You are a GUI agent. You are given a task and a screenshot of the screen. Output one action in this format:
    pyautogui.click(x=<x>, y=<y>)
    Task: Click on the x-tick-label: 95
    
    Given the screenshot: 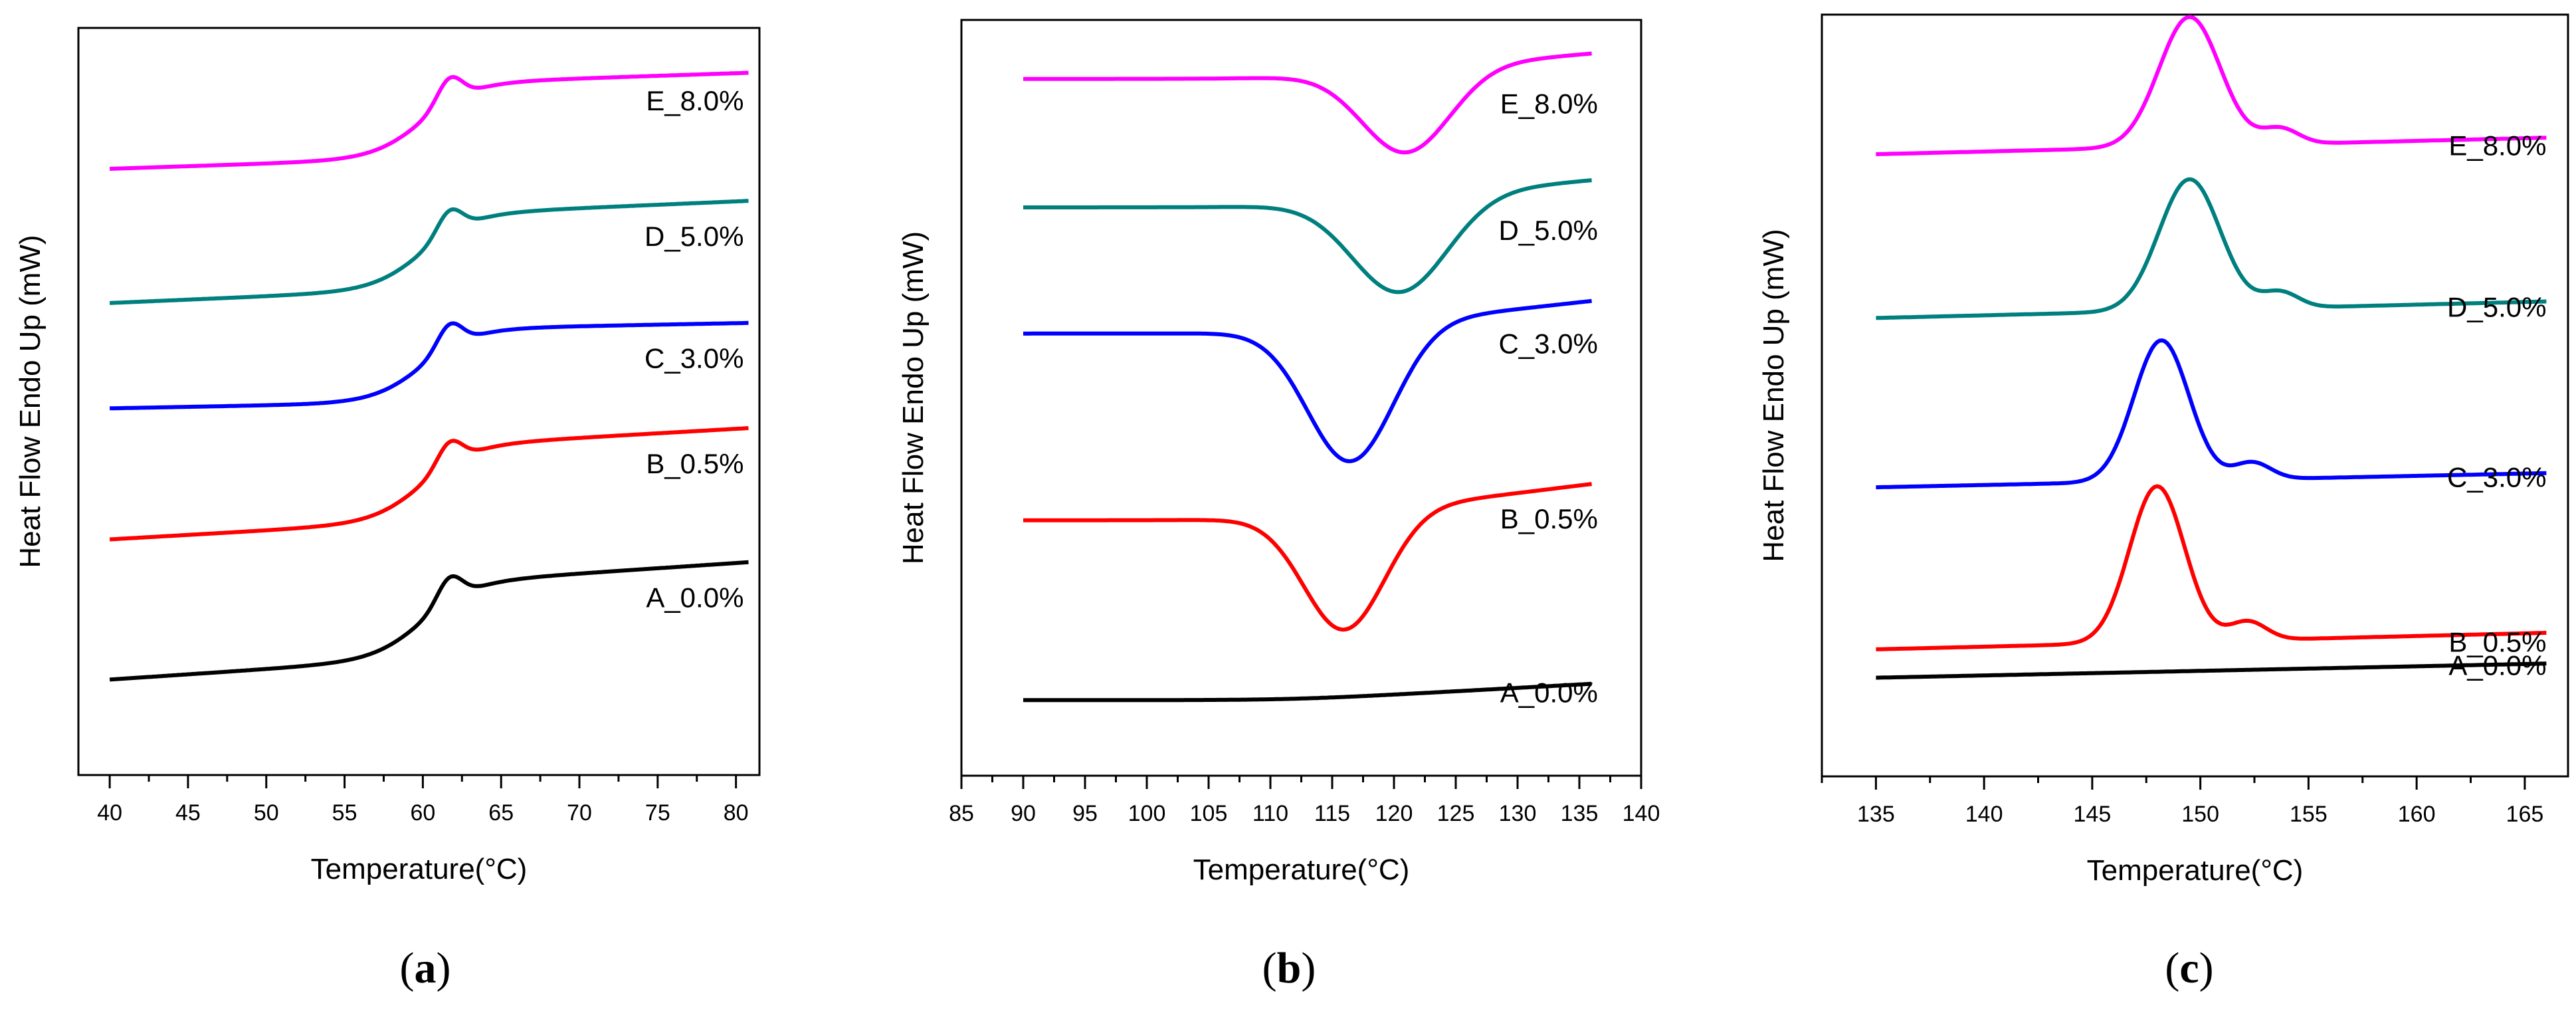 What is the action you would take?
    pyautogui.click(x=1085, y=813)
    